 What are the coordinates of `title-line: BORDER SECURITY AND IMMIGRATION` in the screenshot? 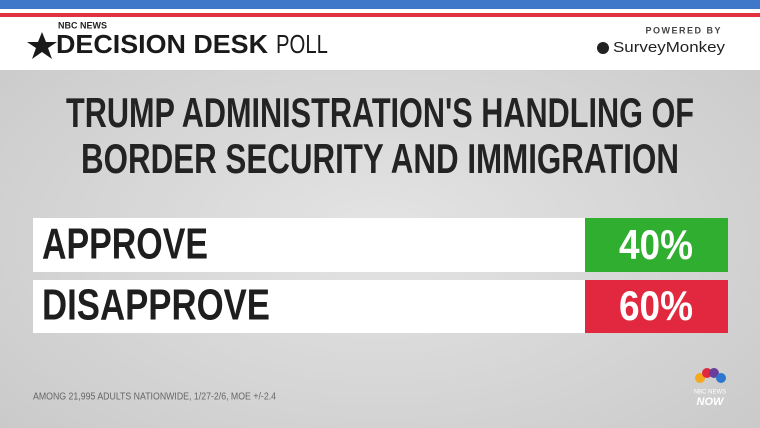 It's located at (380, 158).